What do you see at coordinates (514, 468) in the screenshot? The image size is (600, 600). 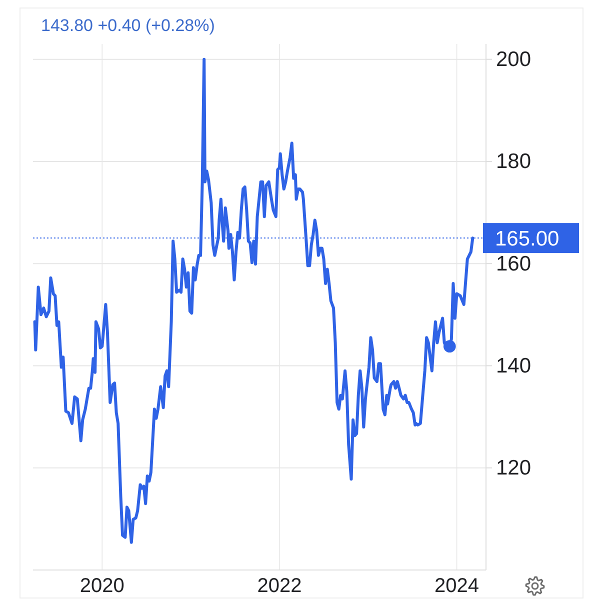 I see `y-tick-label: 120` at bounding box center [514, 468].